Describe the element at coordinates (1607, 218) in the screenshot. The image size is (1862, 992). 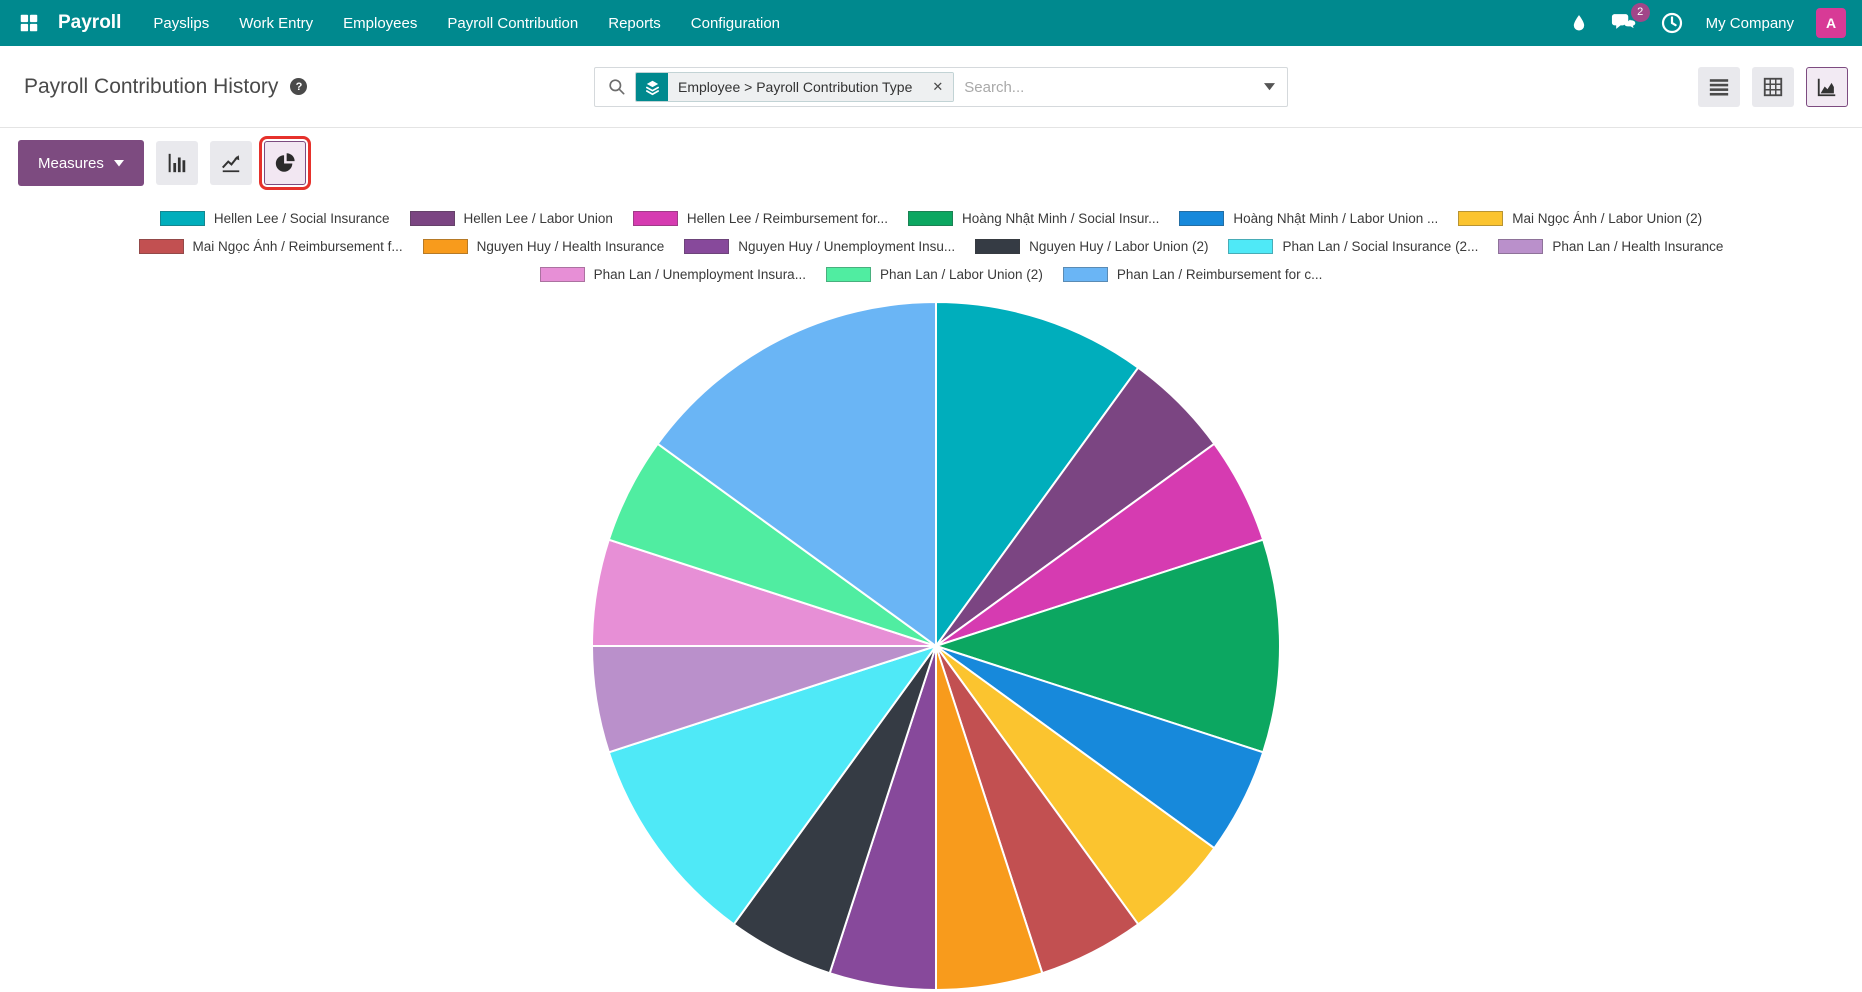
I see `legend-label: Mai Ngọc Ánh / Labor Union (2)` at that location.